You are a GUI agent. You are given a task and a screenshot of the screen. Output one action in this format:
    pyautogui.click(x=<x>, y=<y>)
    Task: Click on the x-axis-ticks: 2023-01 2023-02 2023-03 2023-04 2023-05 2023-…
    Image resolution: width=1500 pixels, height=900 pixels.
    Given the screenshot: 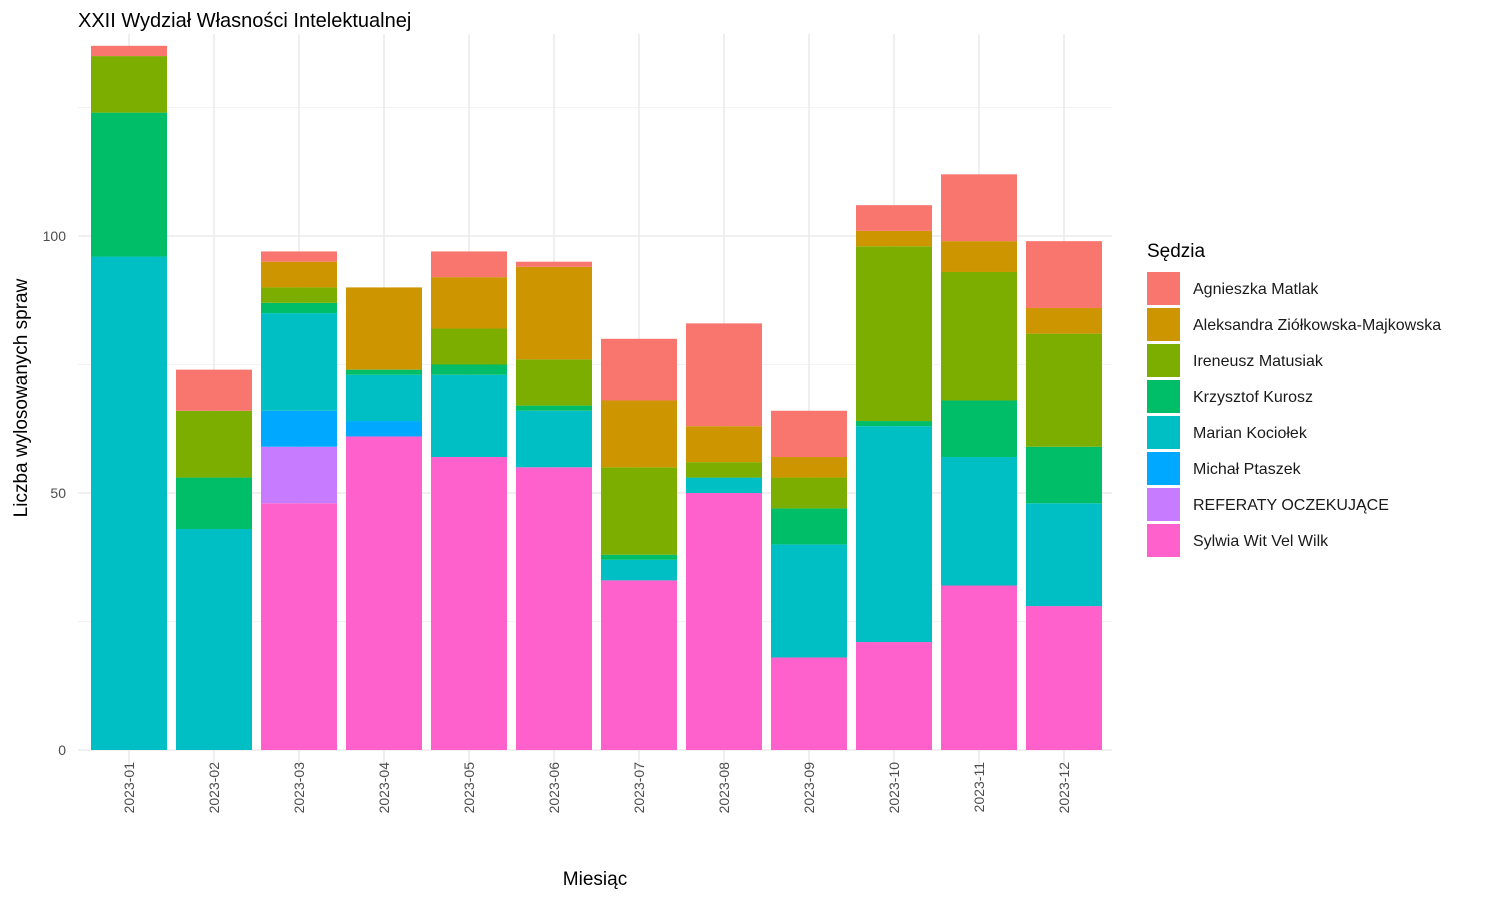 What is the action you would take?
    pyautogui.click(x=596, y=788)
    